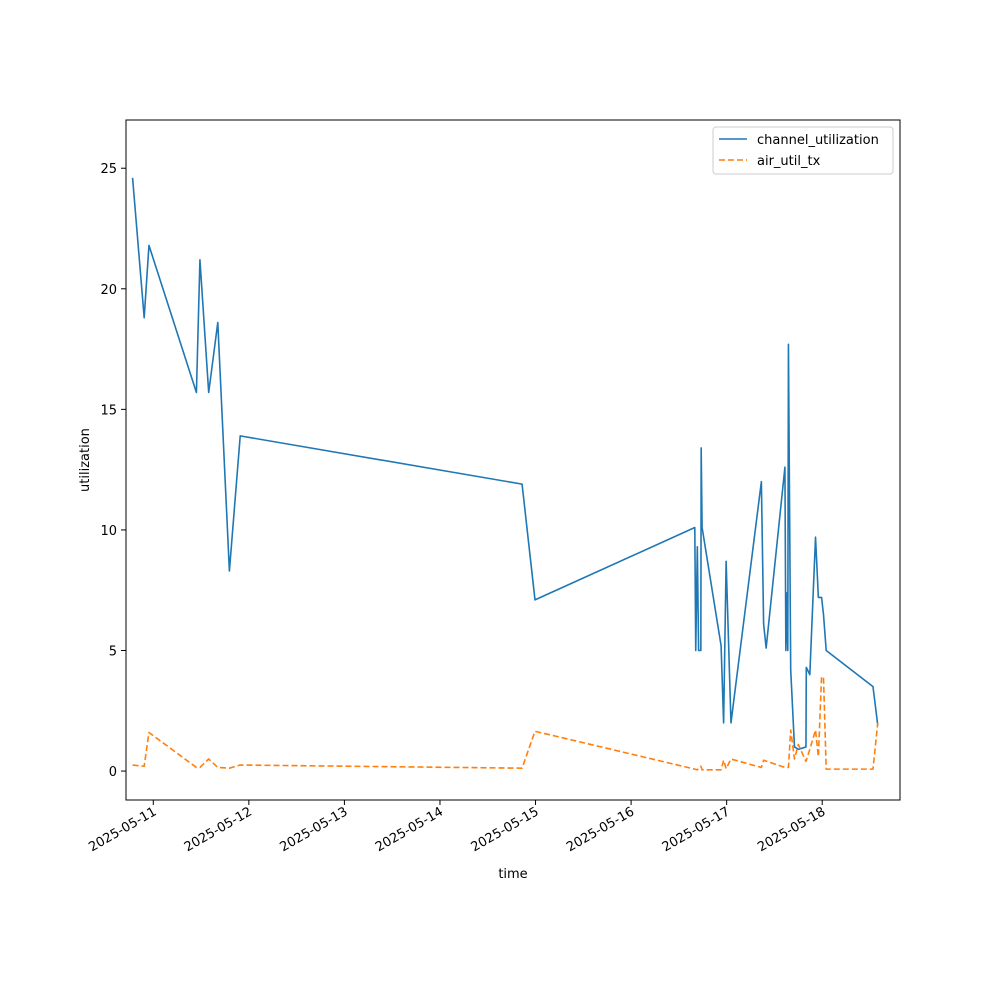  What do you see at coordinates (108, 531) in the screenshot?
I see `y-tick-label: 10` at bounding box center [108, 531].